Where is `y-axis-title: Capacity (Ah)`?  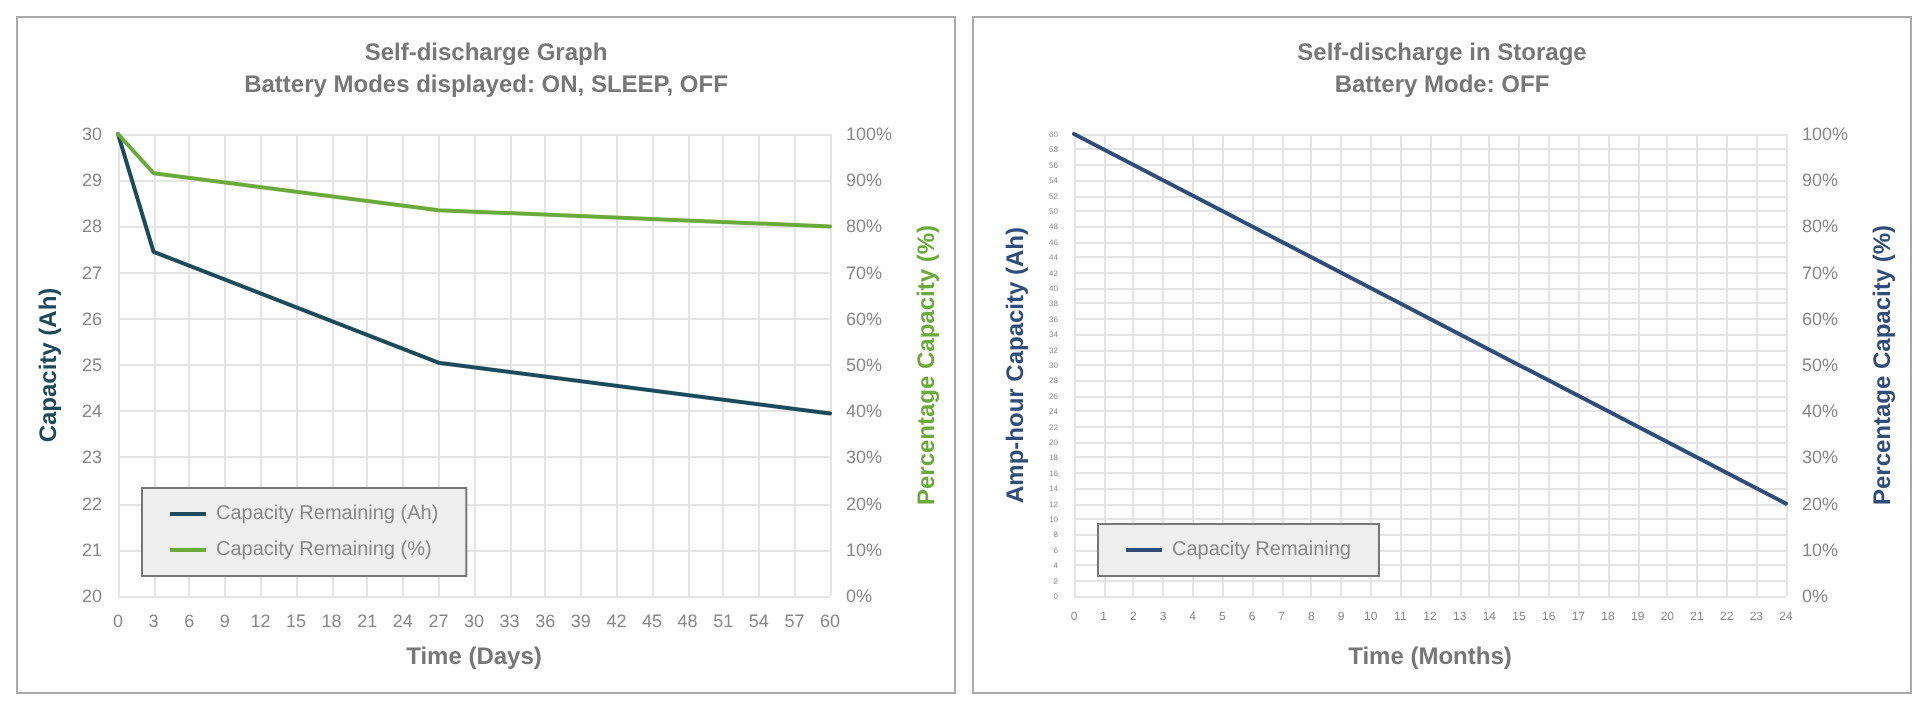 y-axis-title: Capacity (Ah) is located at coordinates (48, 365).